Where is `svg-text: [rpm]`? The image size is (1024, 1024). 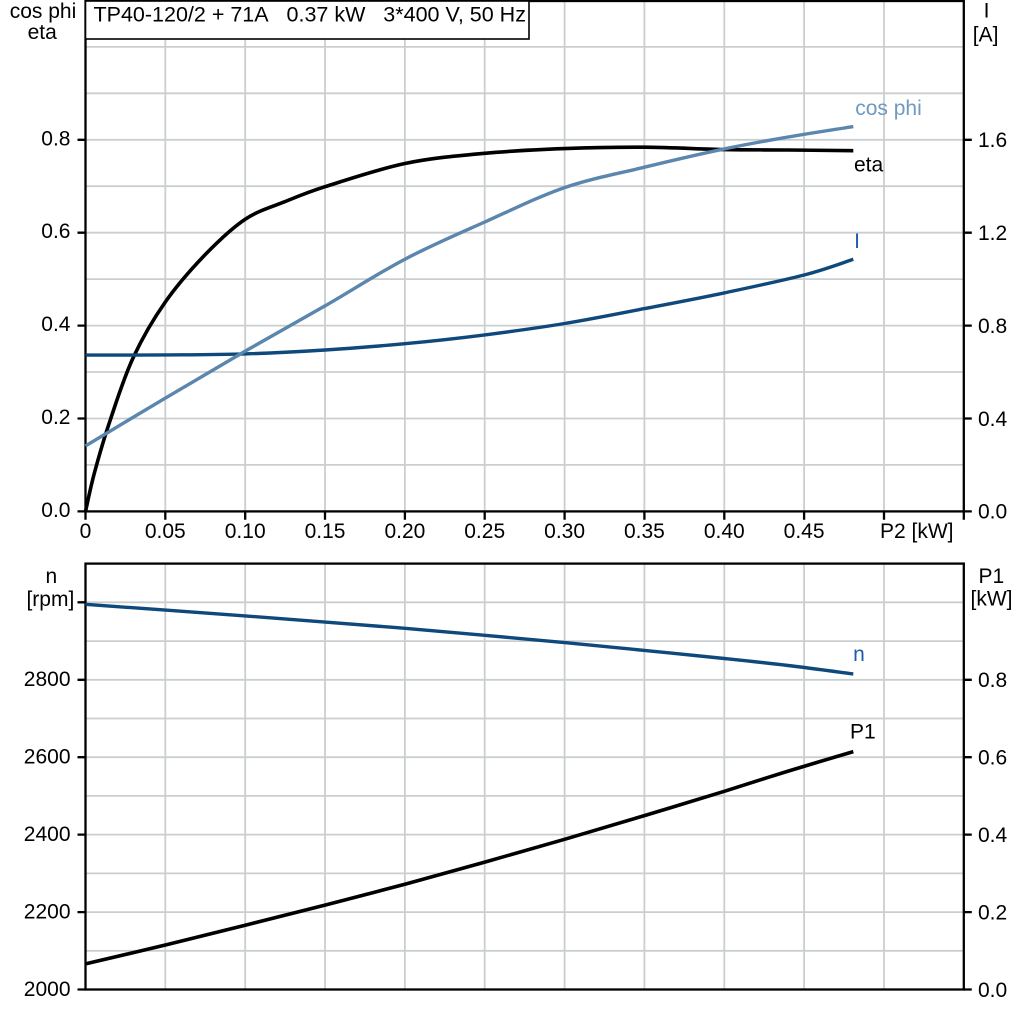
svg-text: [rpm] is located at coordinates (50, 599).